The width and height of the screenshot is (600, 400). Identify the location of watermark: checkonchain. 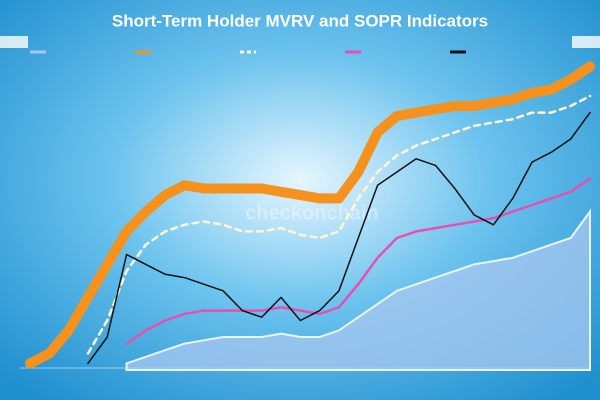
(311, 213).